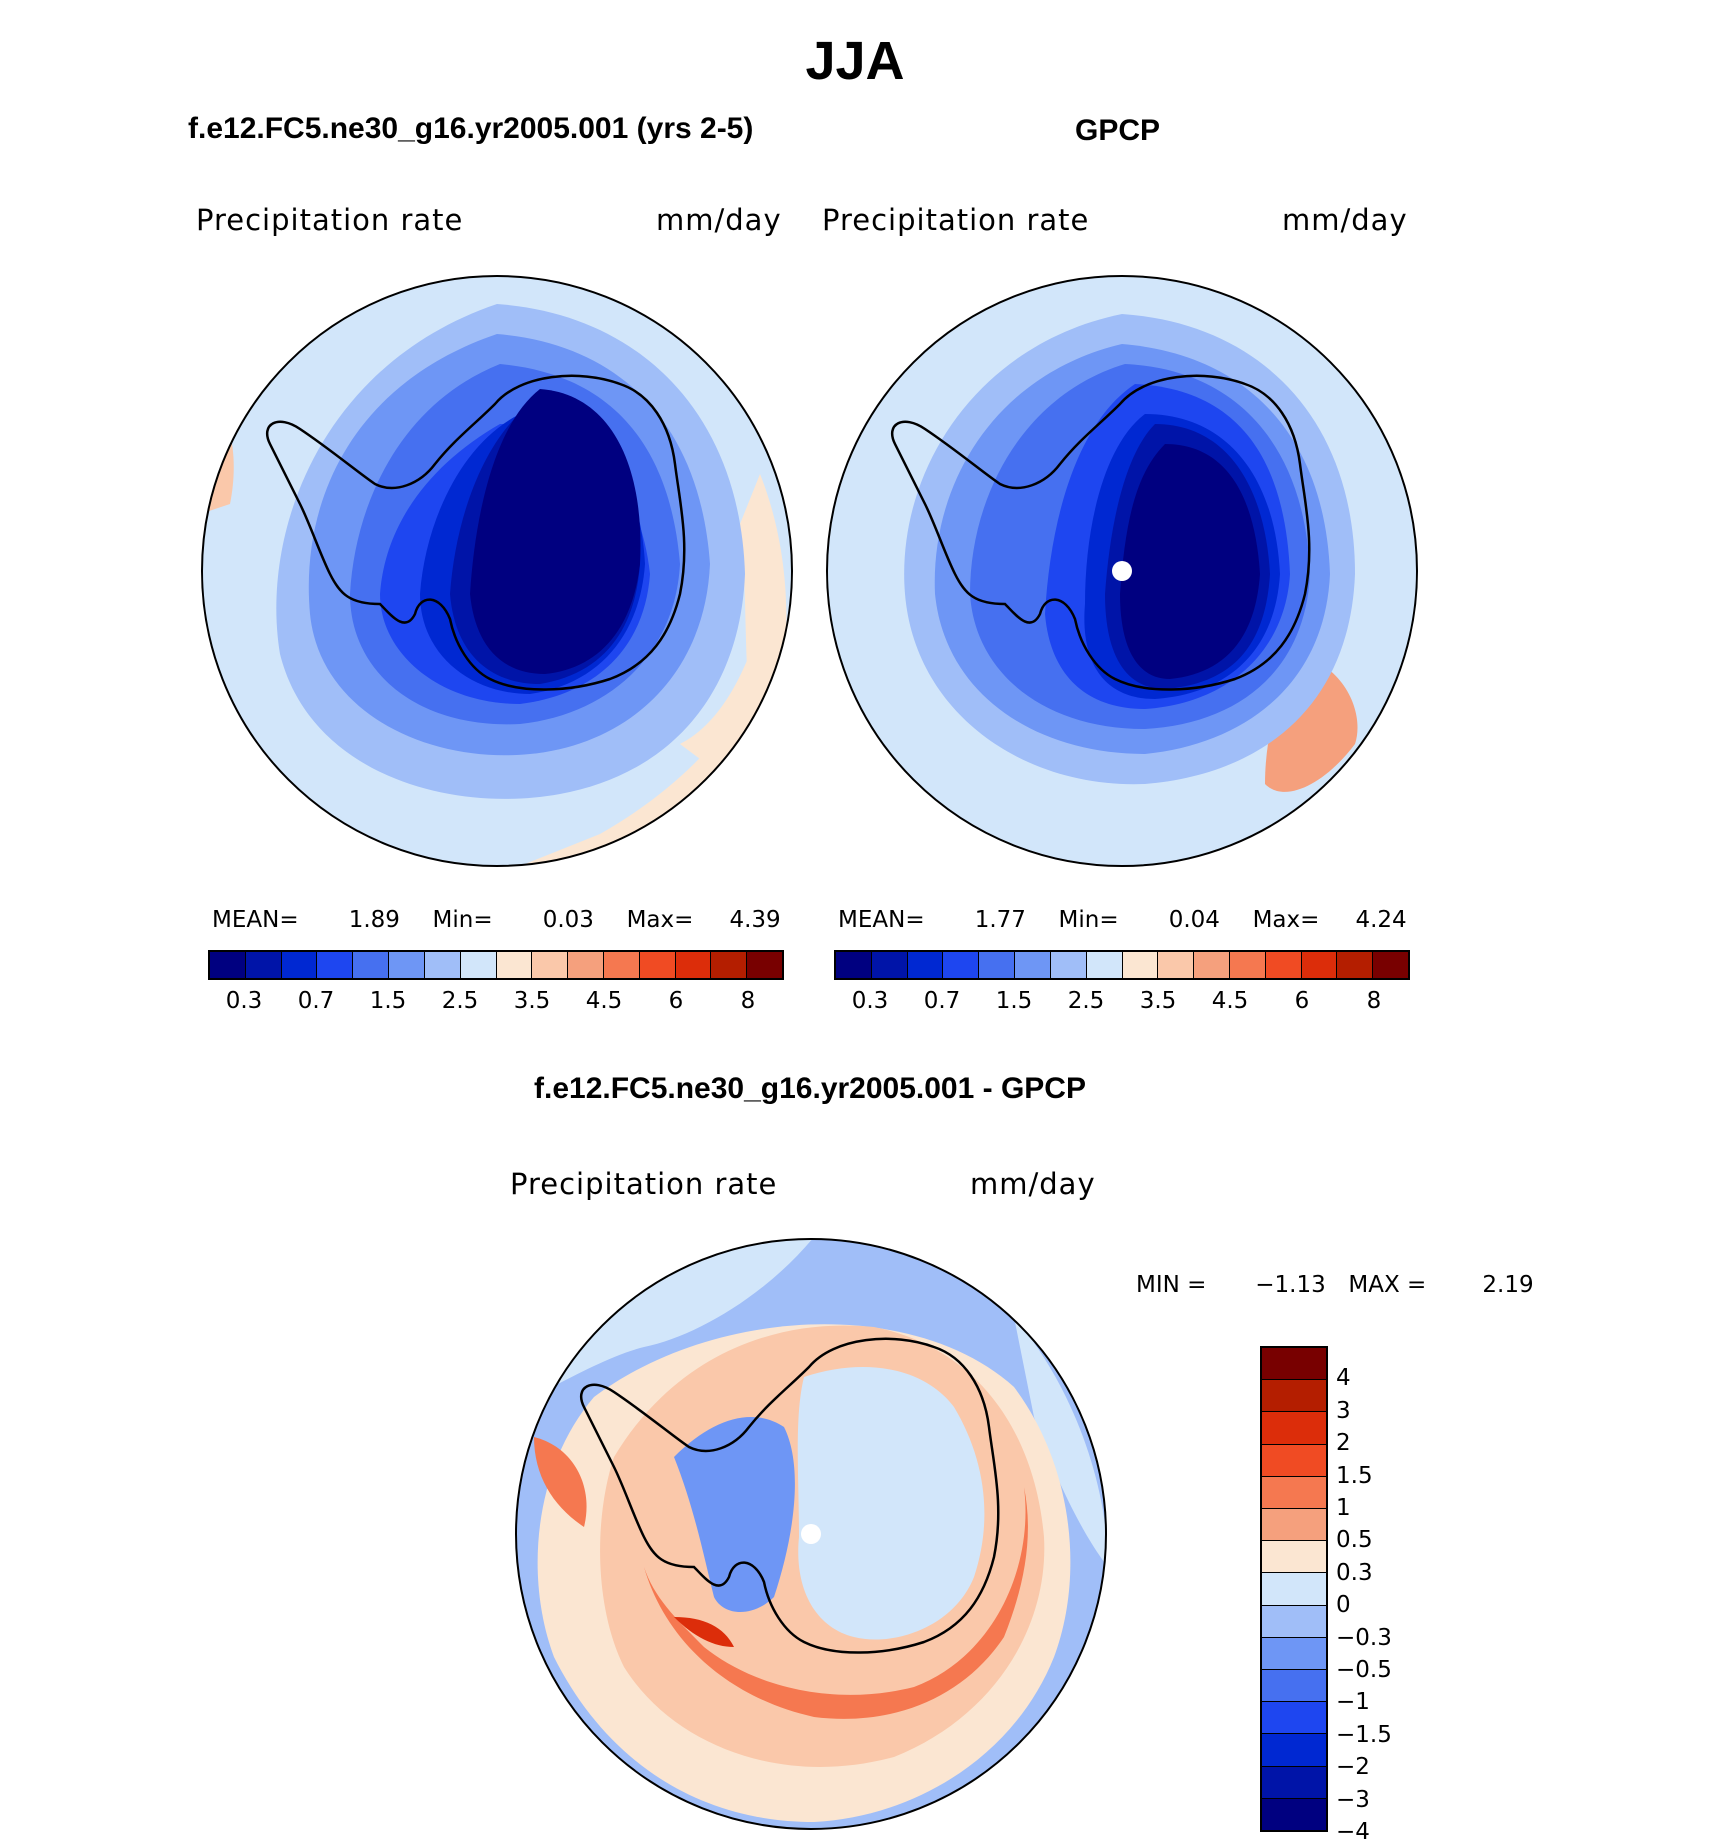 This screenshot has height=1845, width=1710. I want to click on panel-model-units: mm/day, so click(719, 220).